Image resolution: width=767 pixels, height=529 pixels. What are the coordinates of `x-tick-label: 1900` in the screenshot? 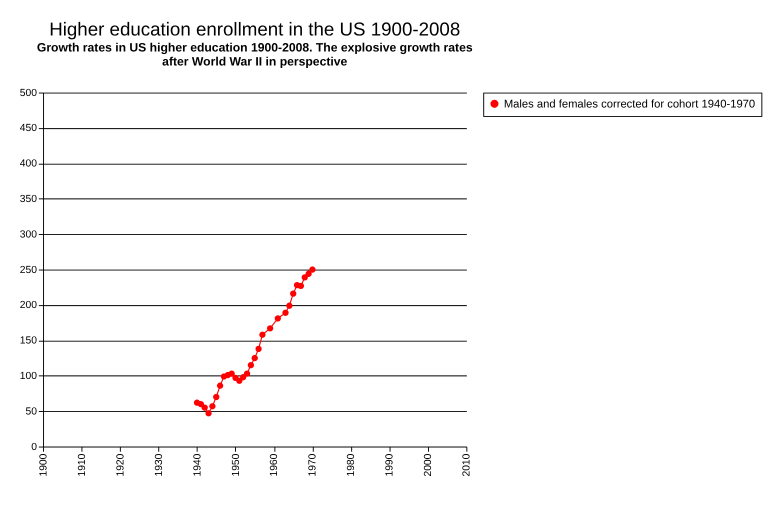 It's located at (44, 465).